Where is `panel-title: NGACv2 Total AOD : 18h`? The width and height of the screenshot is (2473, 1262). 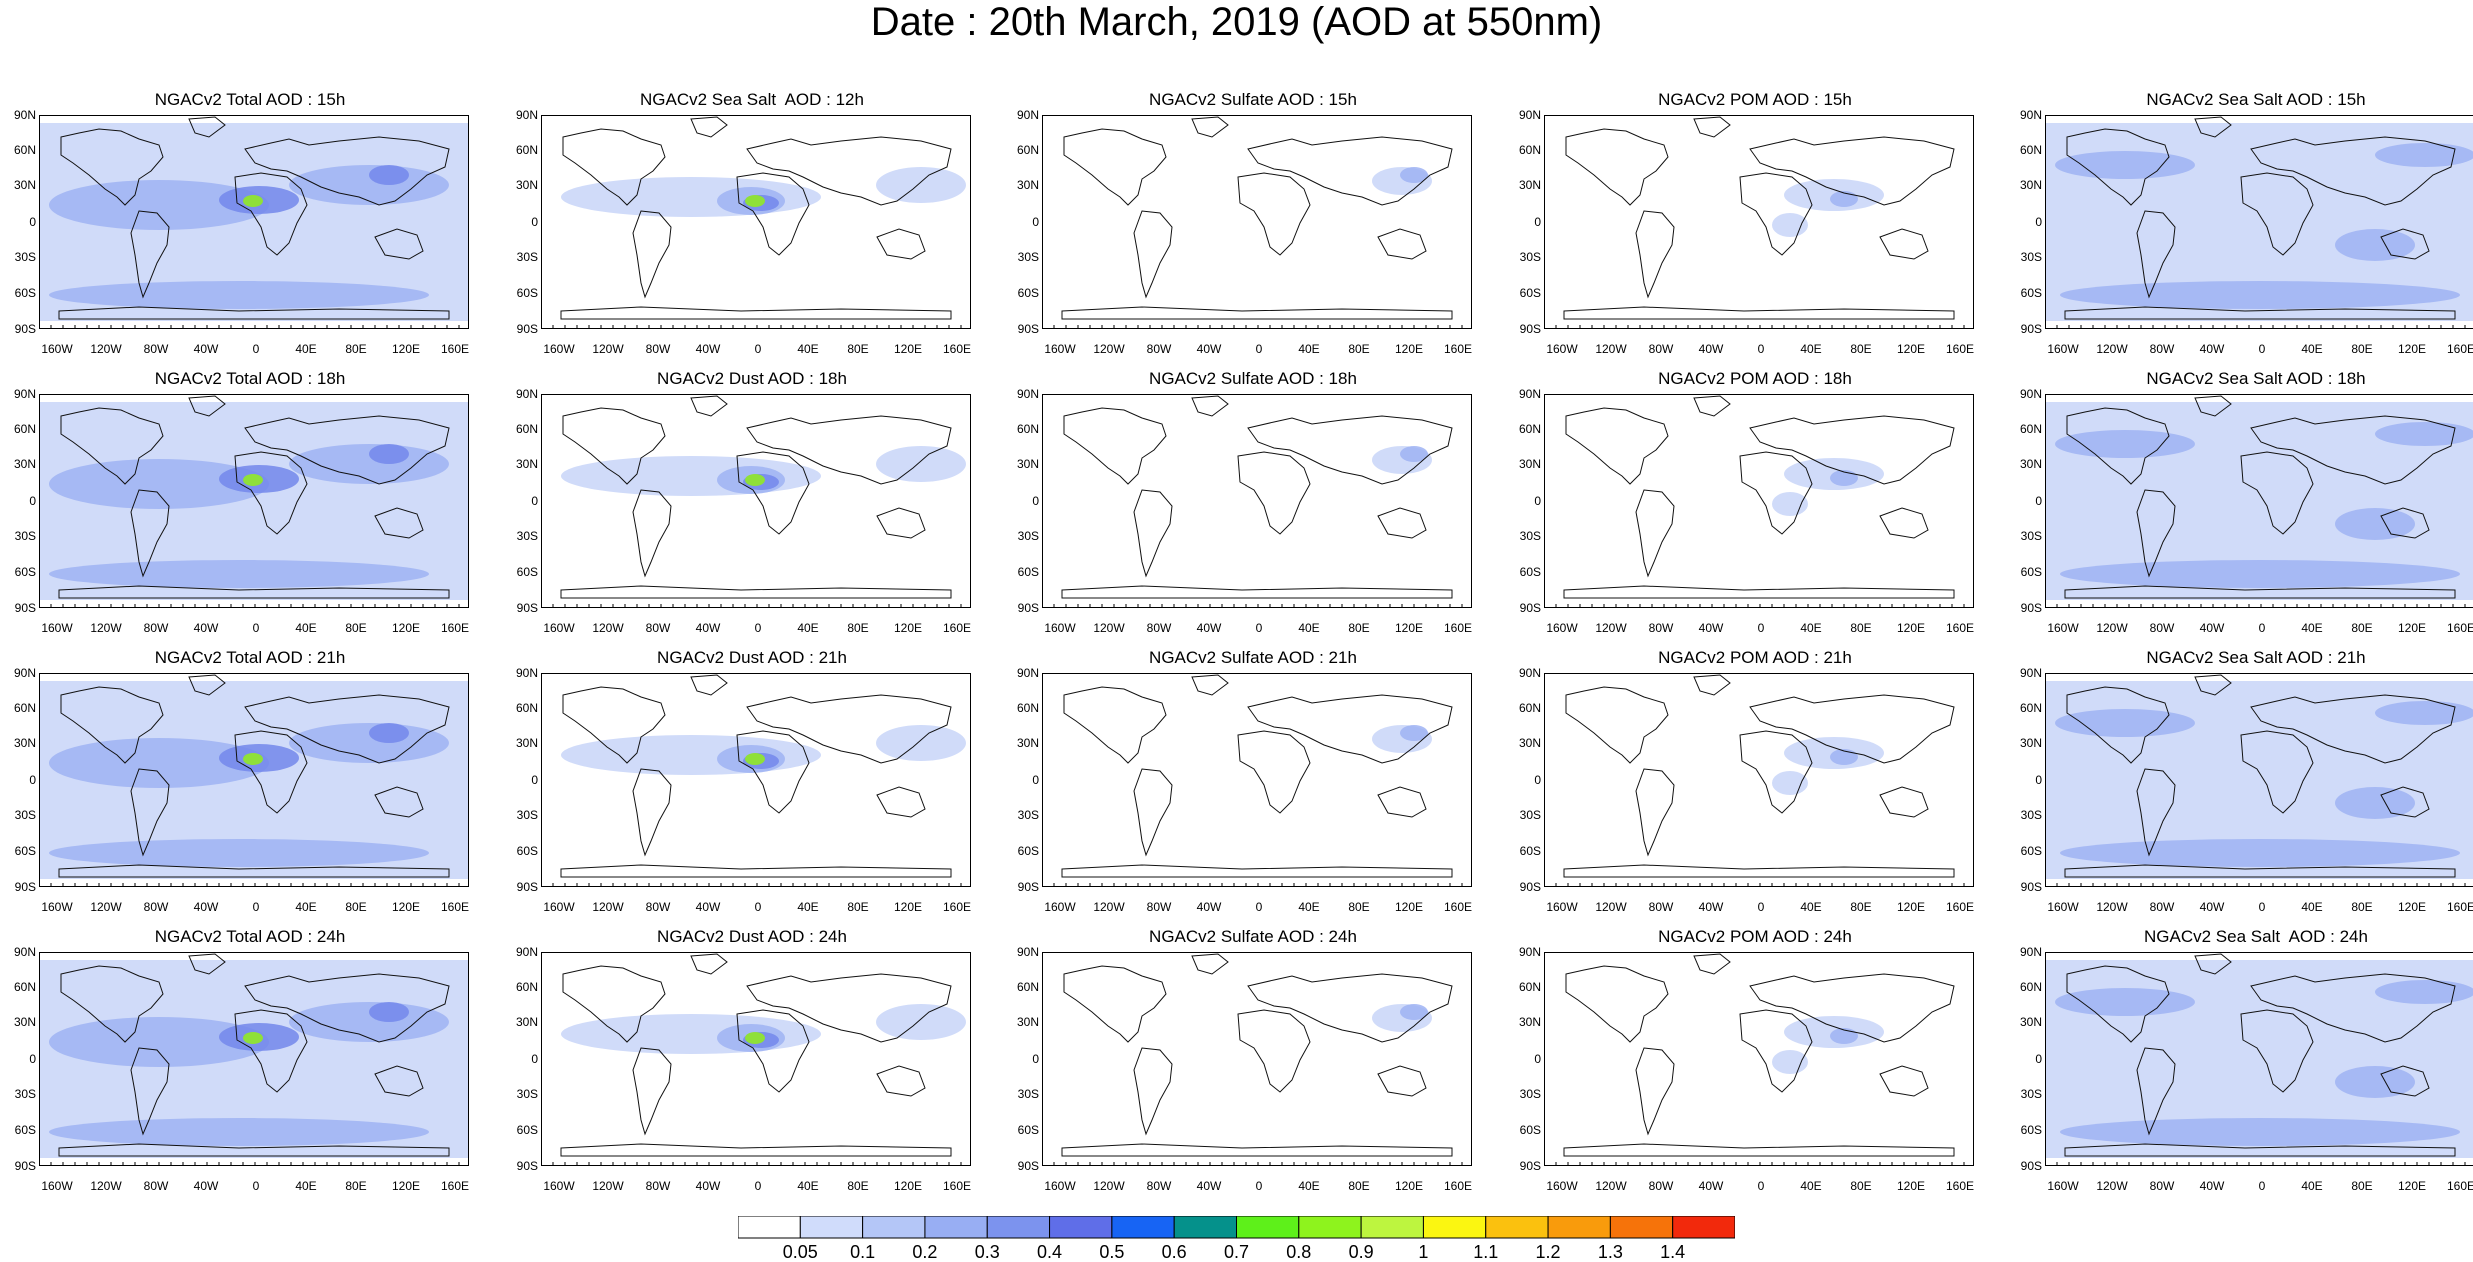 panel-title: NGACv2 Total AOD : 18h is located at coordinates (250, 379).